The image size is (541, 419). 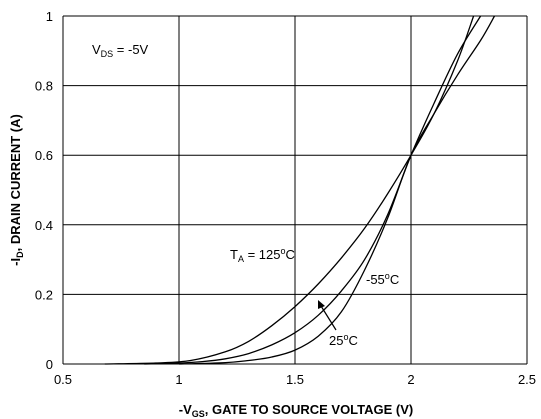 I want to click on x-tick-label: 2, so click(x=410, y=379).